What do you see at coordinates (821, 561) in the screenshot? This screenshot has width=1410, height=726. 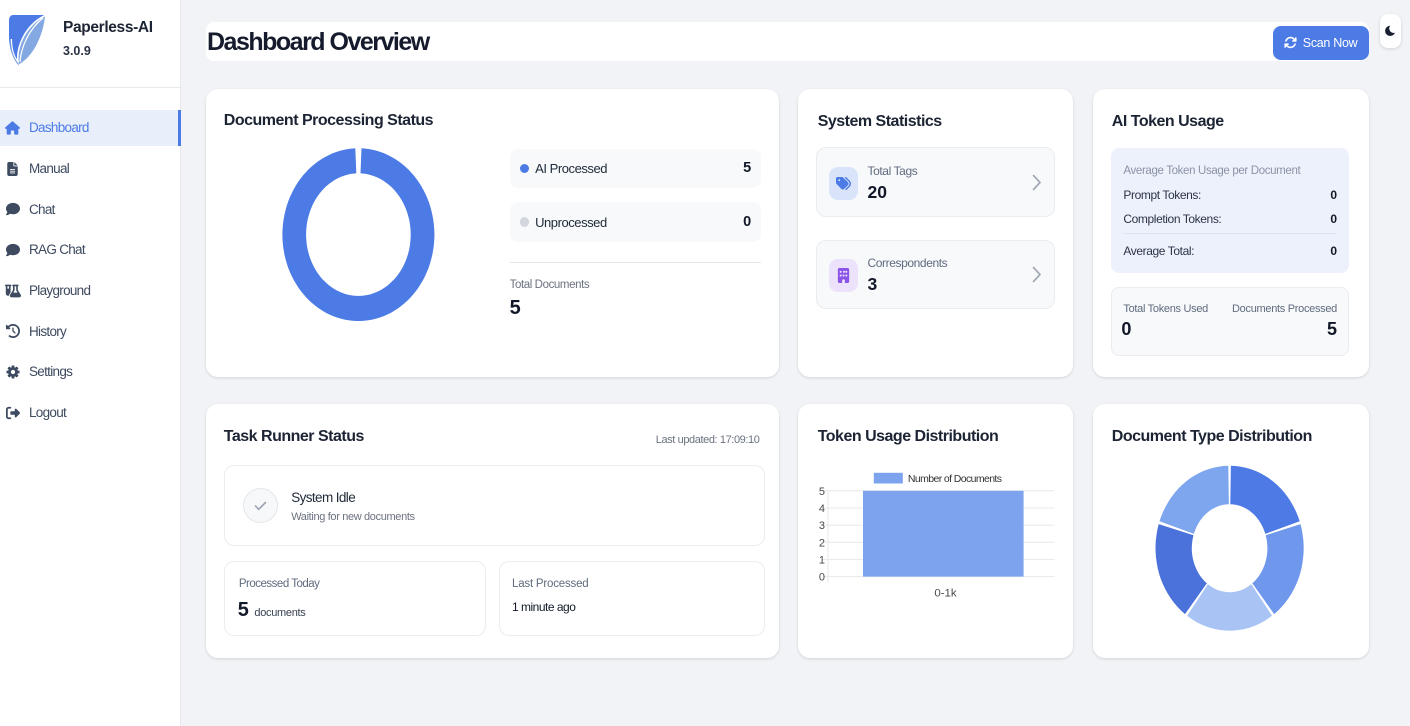 I see `svg-text: 1` at bounding box center [821, 561].